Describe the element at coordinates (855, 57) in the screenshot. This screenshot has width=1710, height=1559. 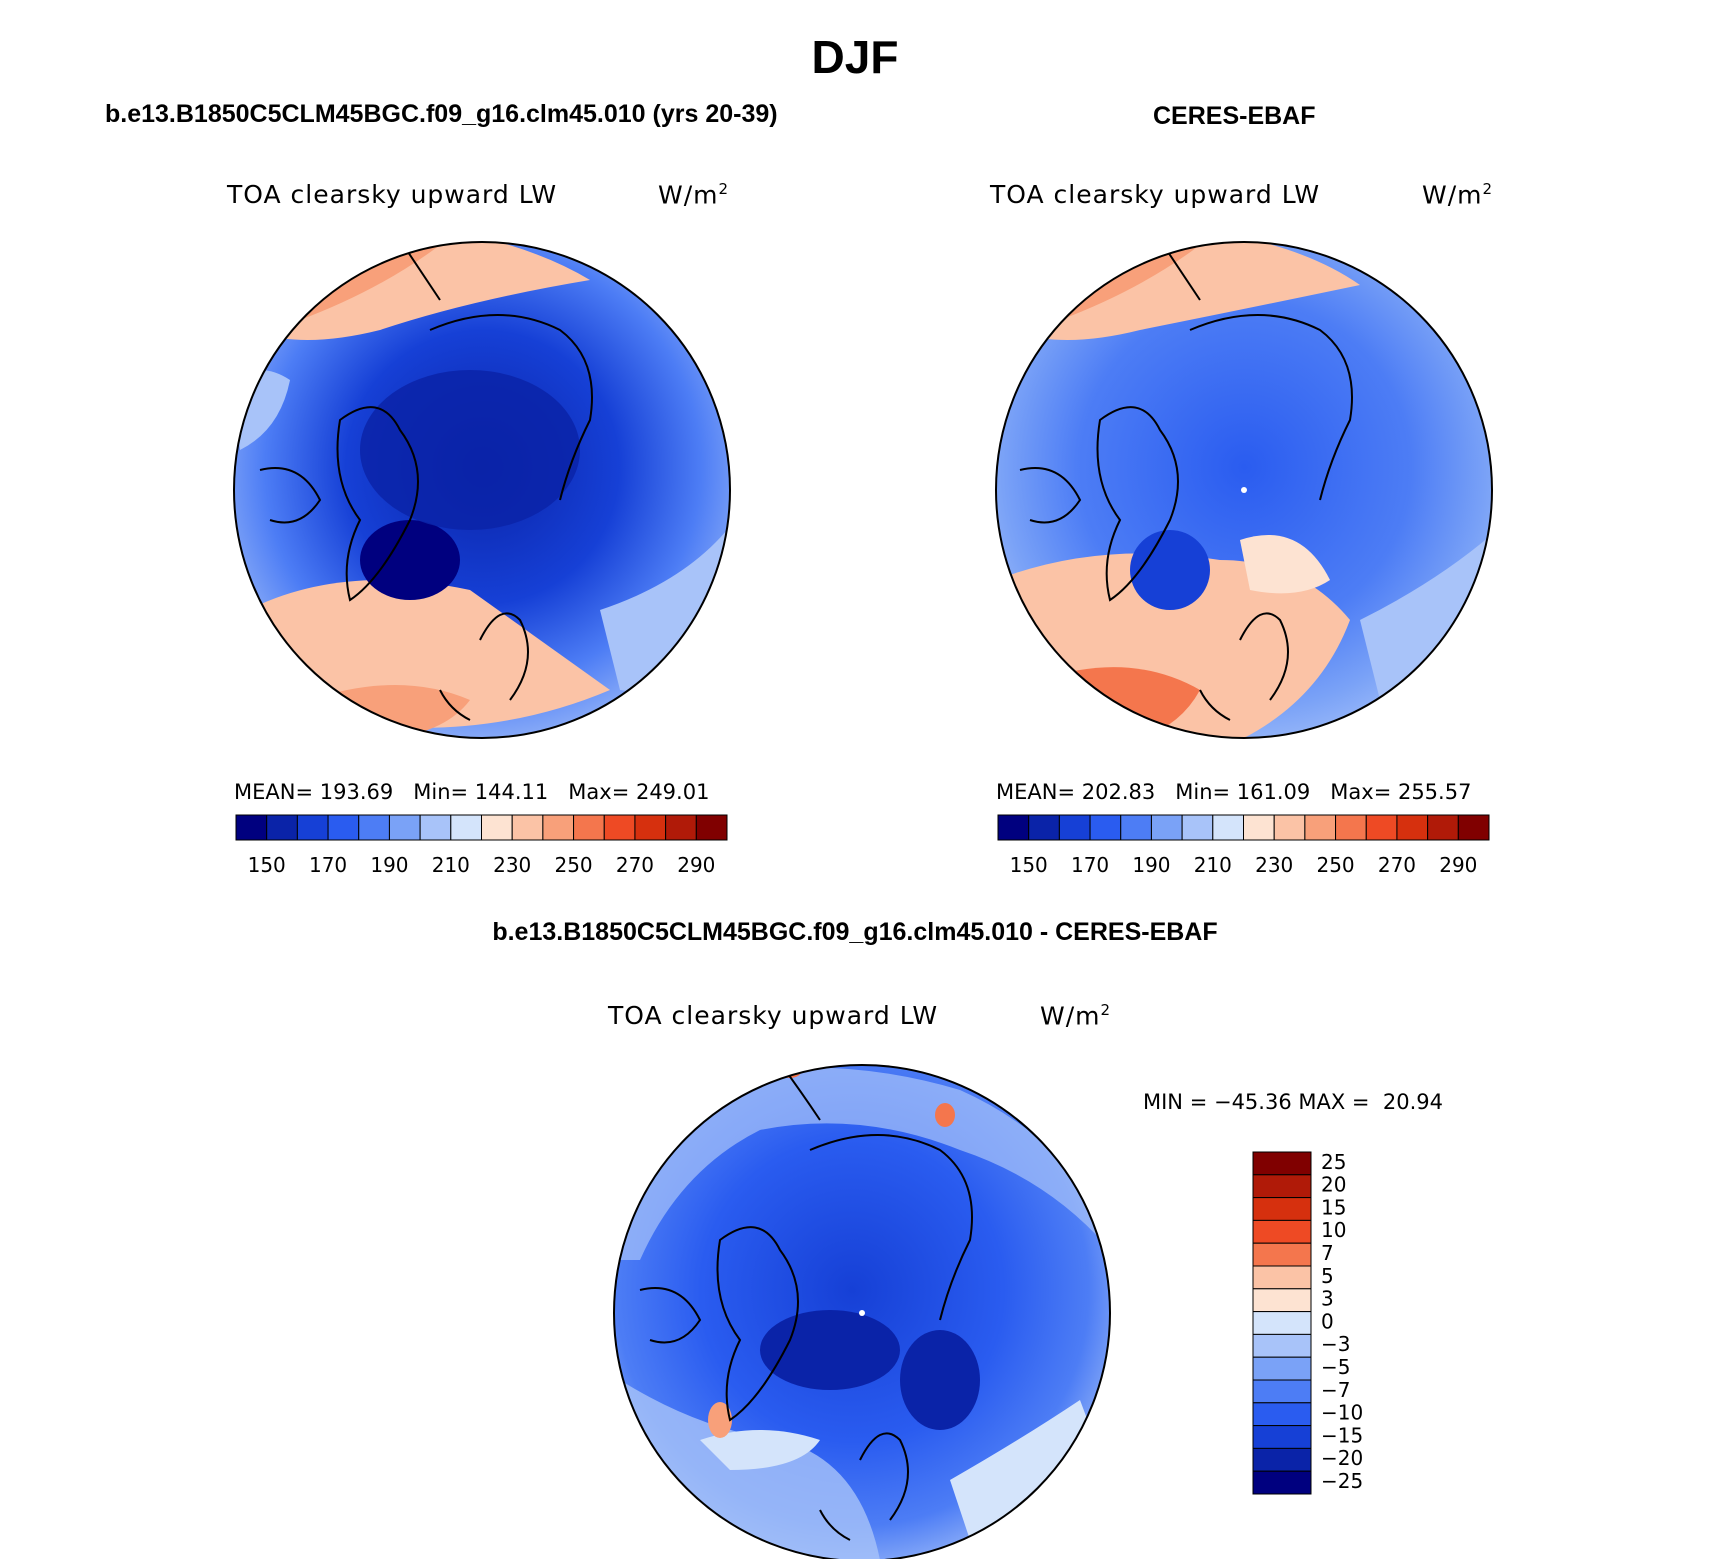
I see `figure-title: DJF` at that location.